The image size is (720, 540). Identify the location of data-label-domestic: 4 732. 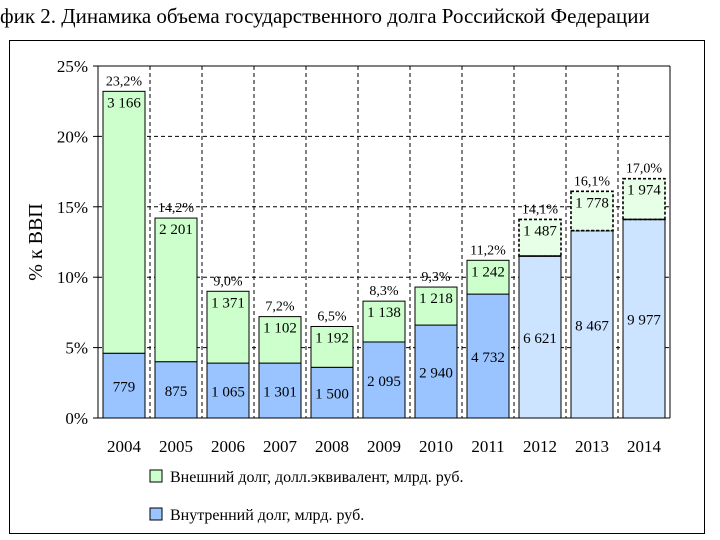
(488, 358).